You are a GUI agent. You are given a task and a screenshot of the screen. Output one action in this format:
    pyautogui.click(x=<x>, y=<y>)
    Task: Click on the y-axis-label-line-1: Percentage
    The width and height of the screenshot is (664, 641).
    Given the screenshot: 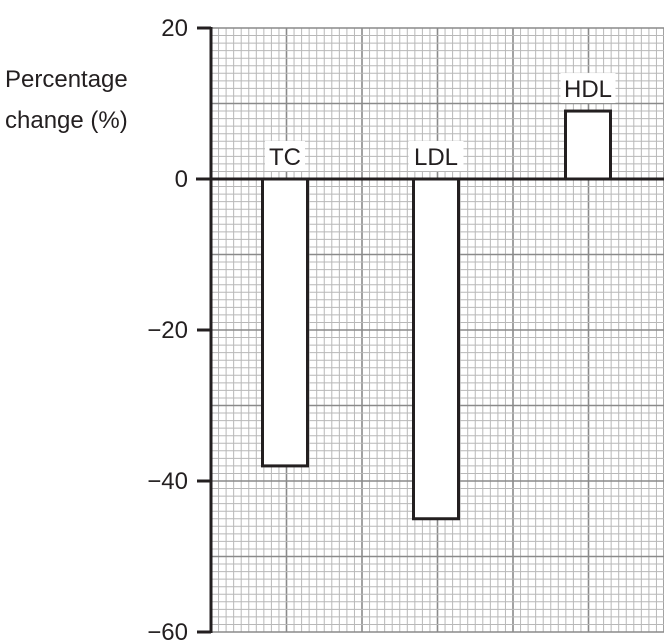 What is the action you would take?
    pyautogui.click(x=66, y=79)
    